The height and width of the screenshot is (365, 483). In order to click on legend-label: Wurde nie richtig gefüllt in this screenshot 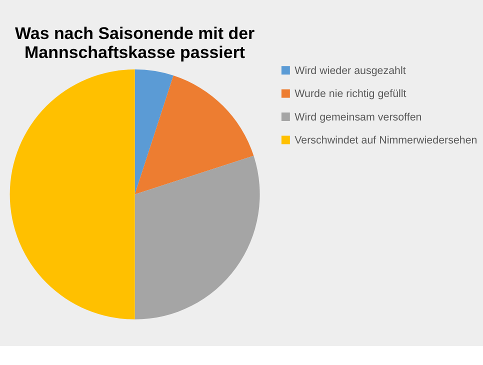, I will do `click(350, 94)`.